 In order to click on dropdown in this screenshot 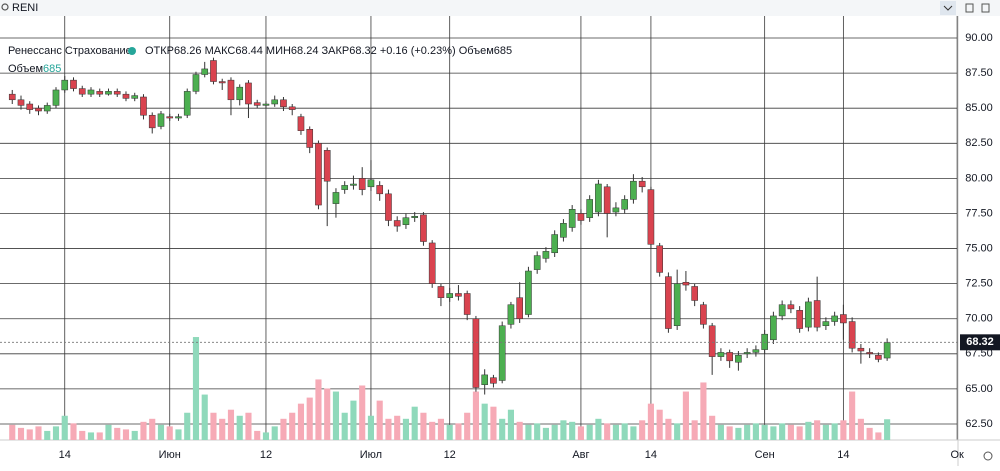, I will do `click(948, 8)`.